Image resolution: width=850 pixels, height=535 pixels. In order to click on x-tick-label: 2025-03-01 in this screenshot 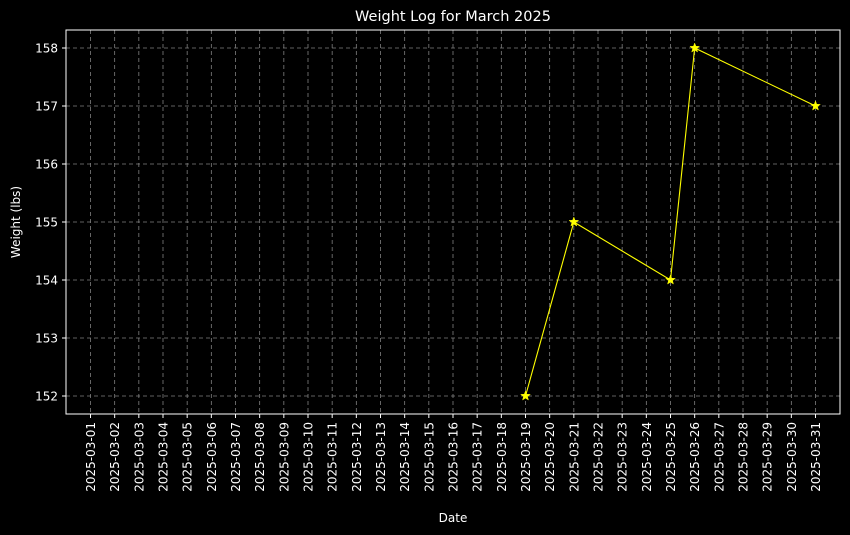, I will do `click(91, 457)`.